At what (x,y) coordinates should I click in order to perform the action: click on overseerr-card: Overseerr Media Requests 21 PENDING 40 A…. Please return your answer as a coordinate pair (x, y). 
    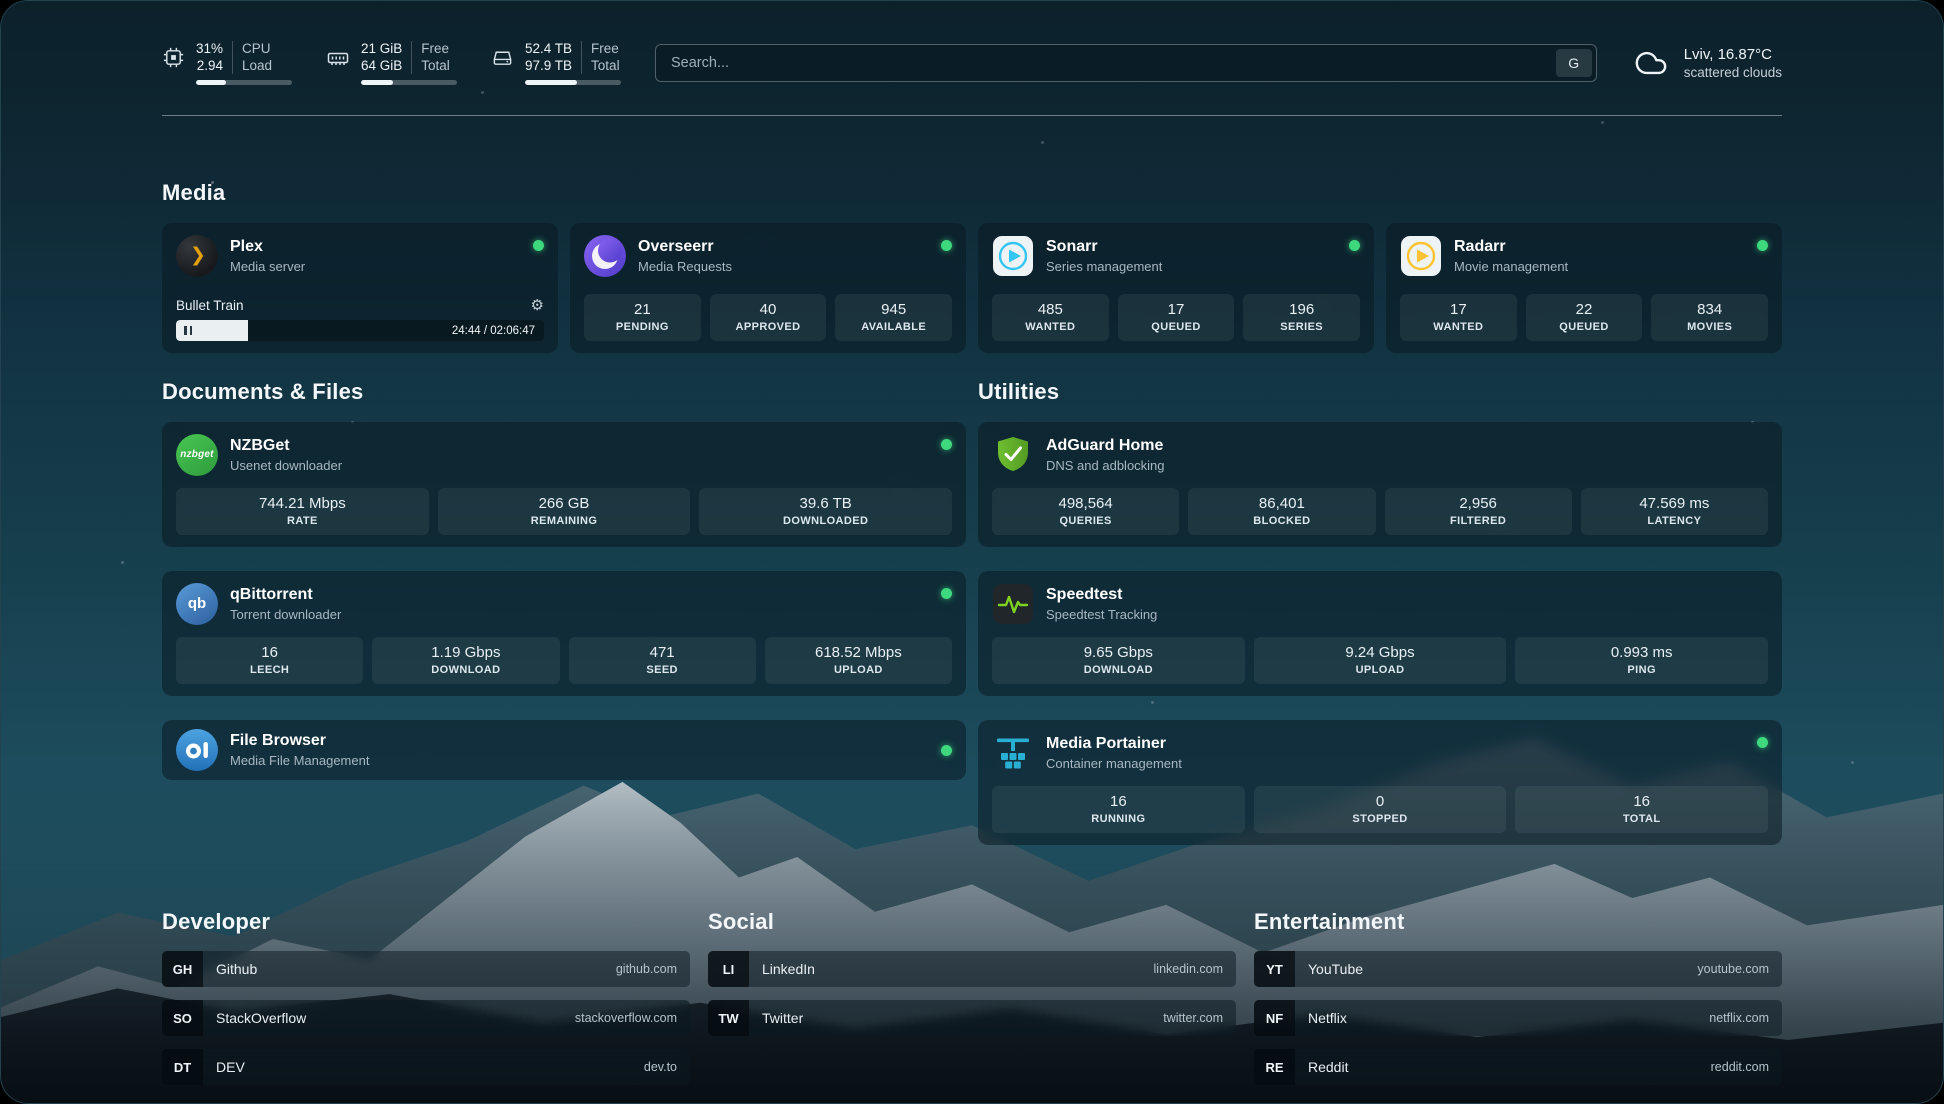
    Looking at the image, I should click on (768, 288).